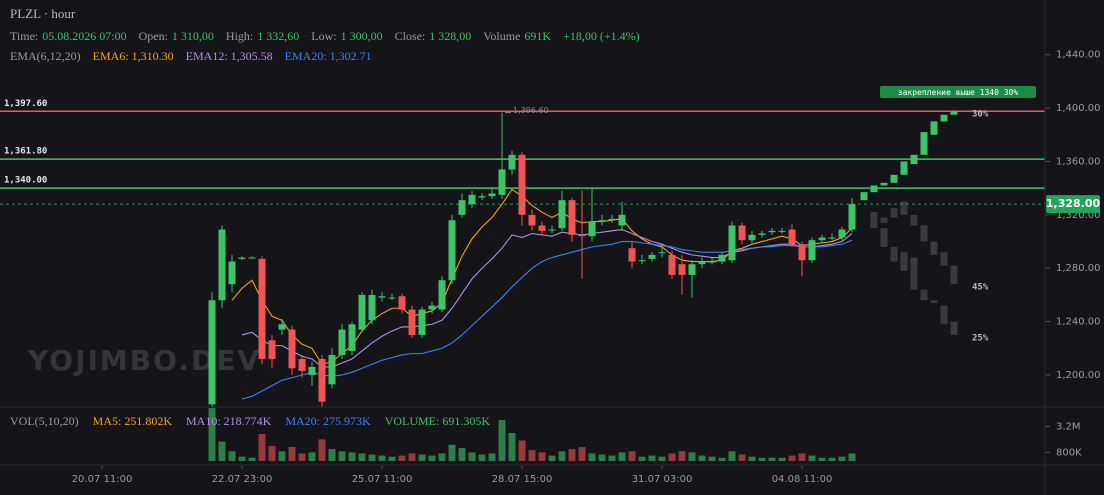 This screenshot has width=1104, height=495. What do you see at coordinates (324, 36) in the screenshot?
I see `info-label: Low:` at bounding box center [324, 36].